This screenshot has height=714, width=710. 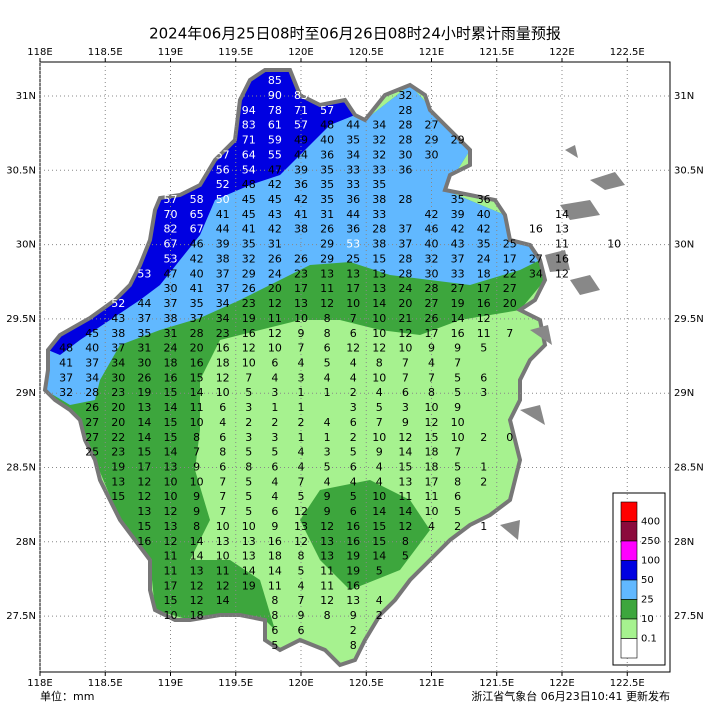 I want to click on station-value: 35, so click(x=484, y=244).